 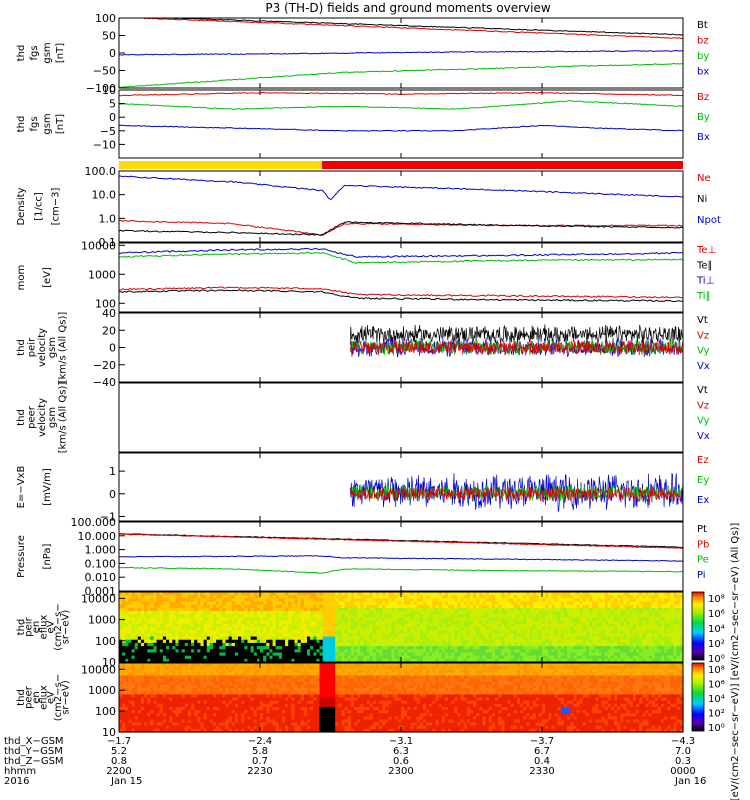 I want to click on legend-by: by, so click(x=703, y=56).